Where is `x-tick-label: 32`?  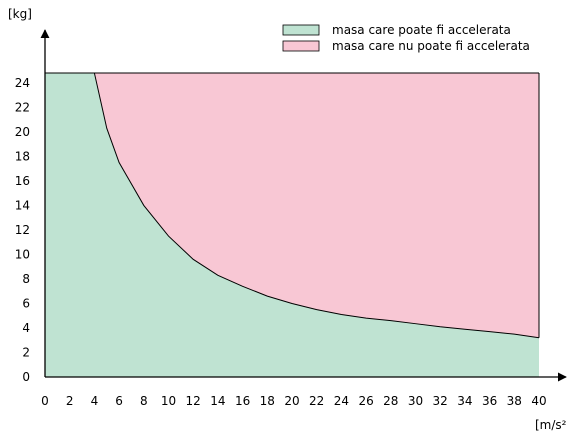
x-tick-label: 32 is located at coordinates (440, 401).